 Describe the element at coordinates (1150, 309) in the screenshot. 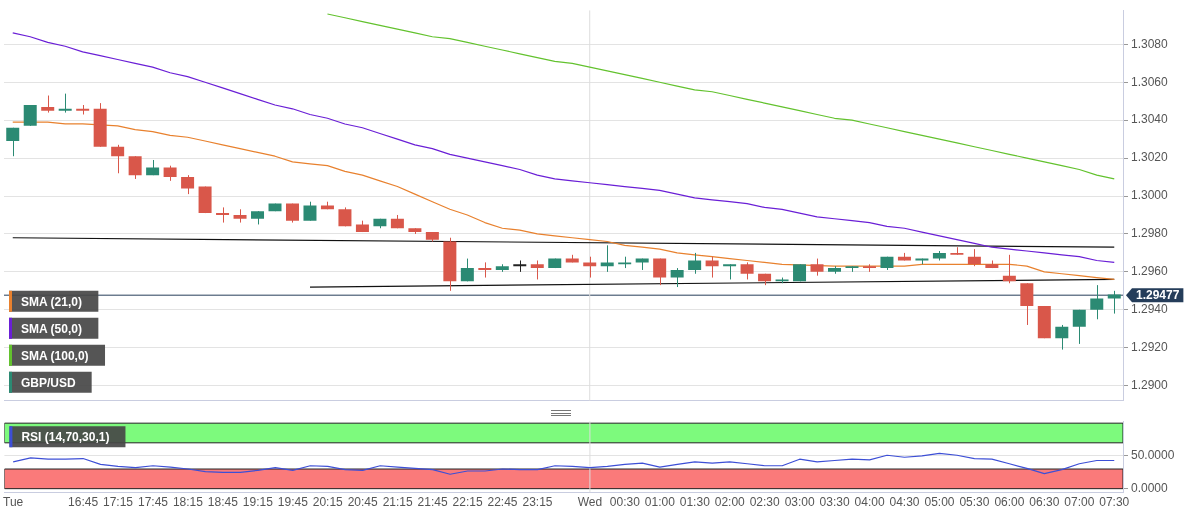

I see `y-tick-label: 1.2940` at that location.